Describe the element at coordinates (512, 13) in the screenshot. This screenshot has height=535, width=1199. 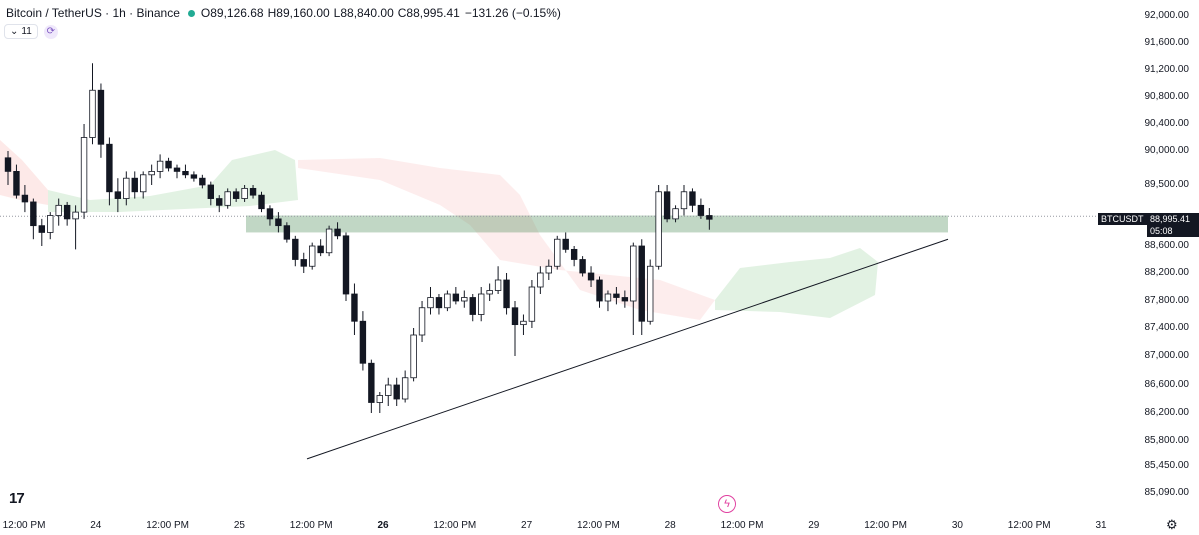
I see `change-value: −131.26 (−0.15%)` at that location.